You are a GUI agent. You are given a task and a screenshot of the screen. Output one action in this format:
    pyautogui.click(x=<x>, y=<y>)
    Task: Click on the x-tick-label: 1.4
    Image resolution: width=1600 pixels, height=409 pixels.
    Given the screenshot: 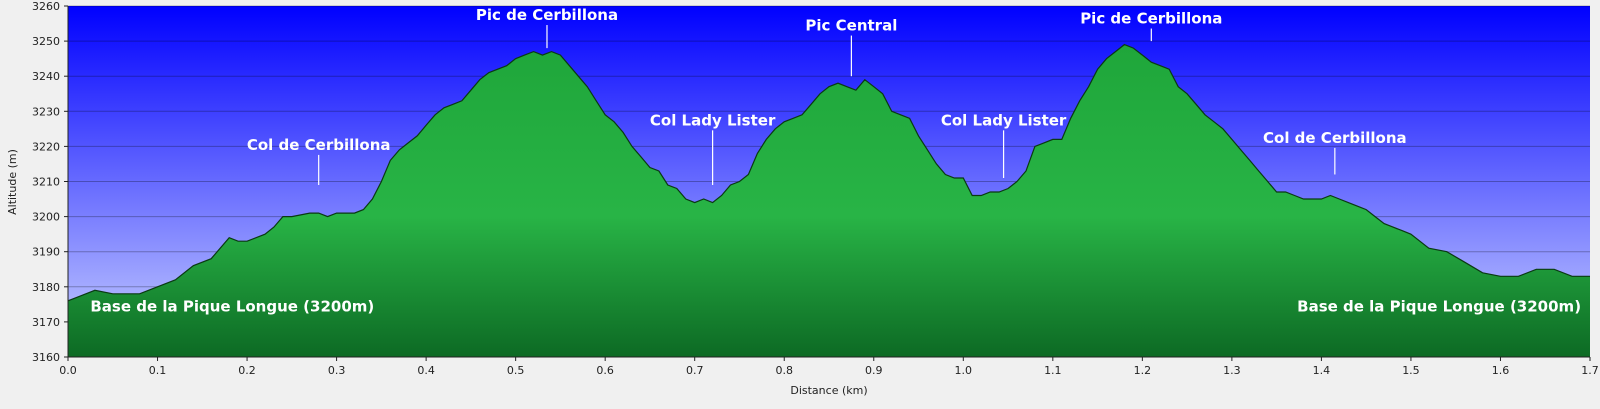 What is the action you would take?
    pyautogui.click(x=1322, y=370)
    